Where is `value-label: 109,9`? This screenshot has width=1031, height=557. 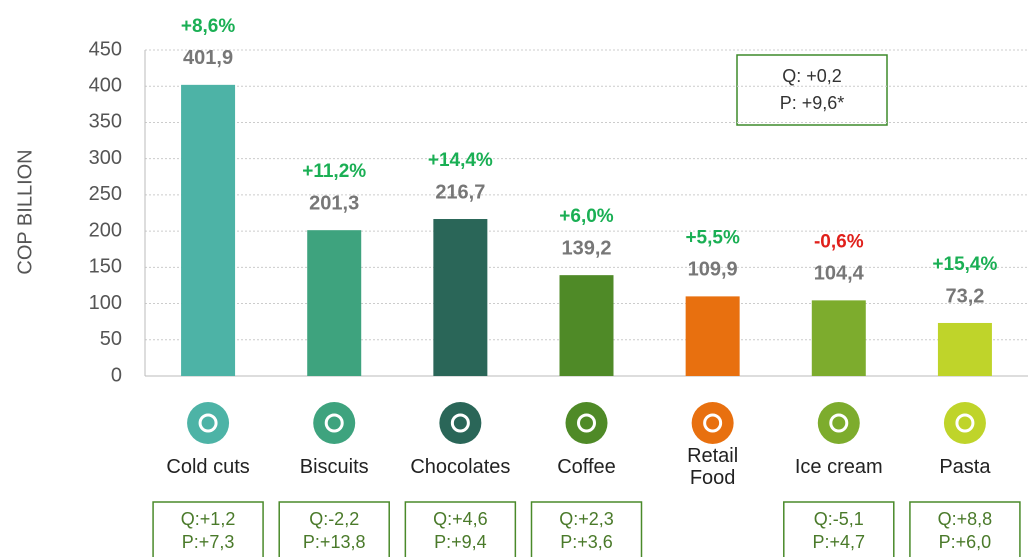
value-label: 109,9 is located at coordinates (713, 270).